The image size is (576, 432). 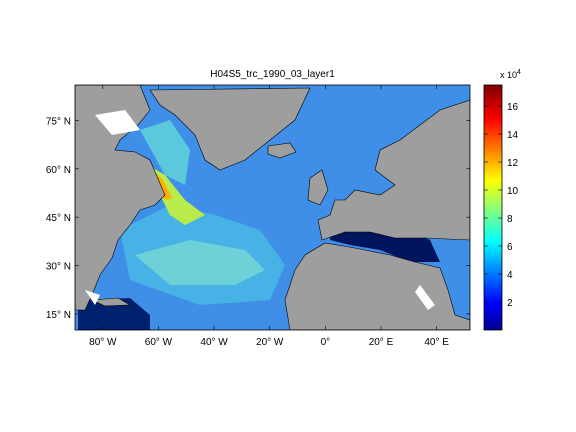 I want to click on colorbar-tick-label: 6, so click(x=510, y=247).